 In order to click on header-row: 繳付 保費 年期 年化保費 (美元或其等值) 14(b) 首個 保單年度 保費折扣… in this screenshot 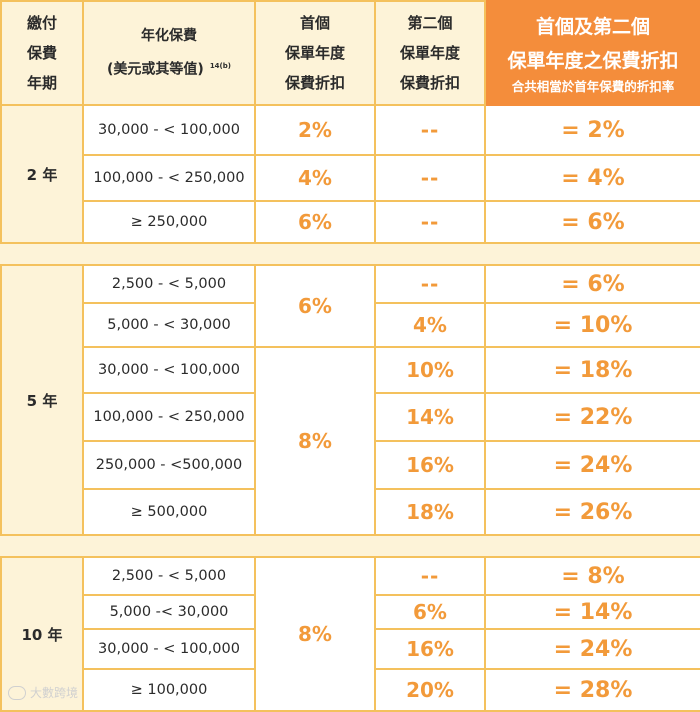, I will do `click(350, 53)`.